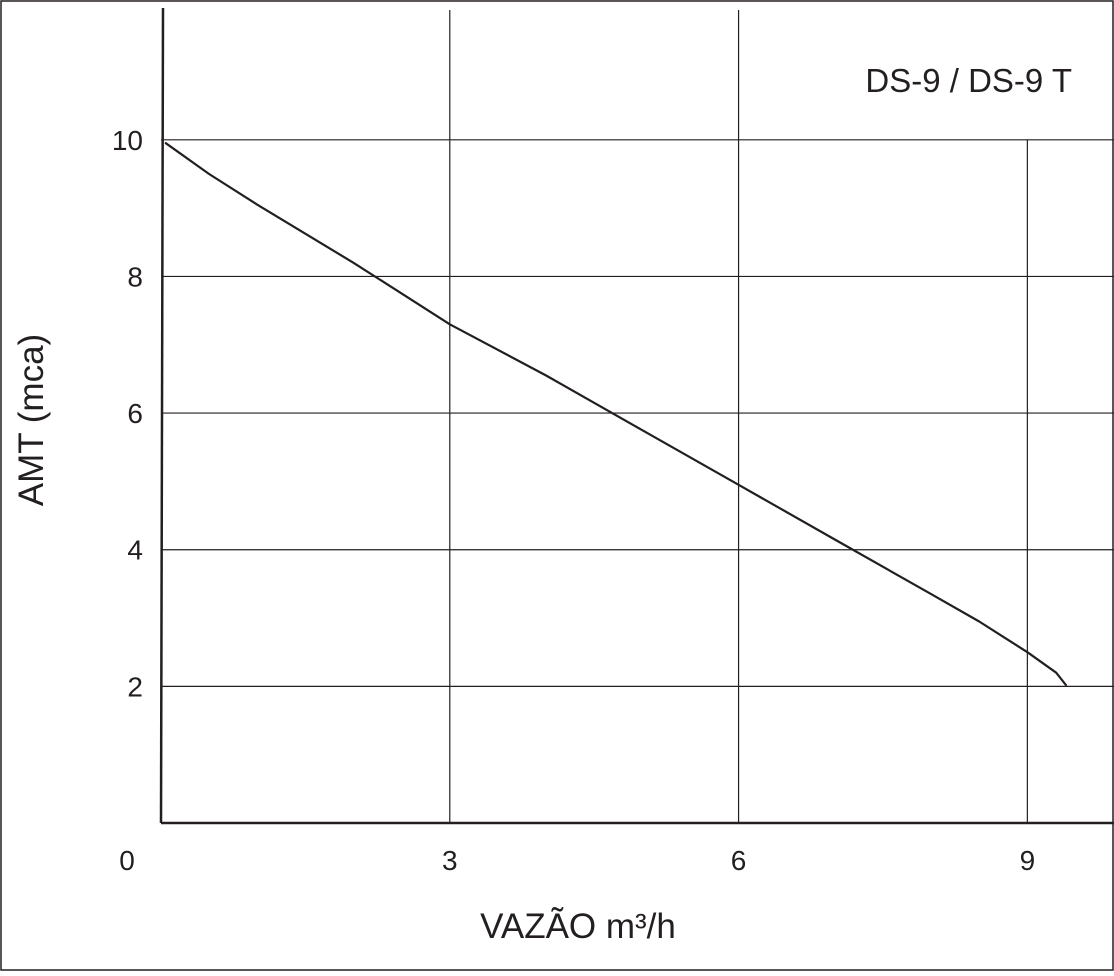 The image size is (1114, 976). Describe the element at coordinates (450, 860) in the screenshot. I see `x-tick-label: 3` at that location.